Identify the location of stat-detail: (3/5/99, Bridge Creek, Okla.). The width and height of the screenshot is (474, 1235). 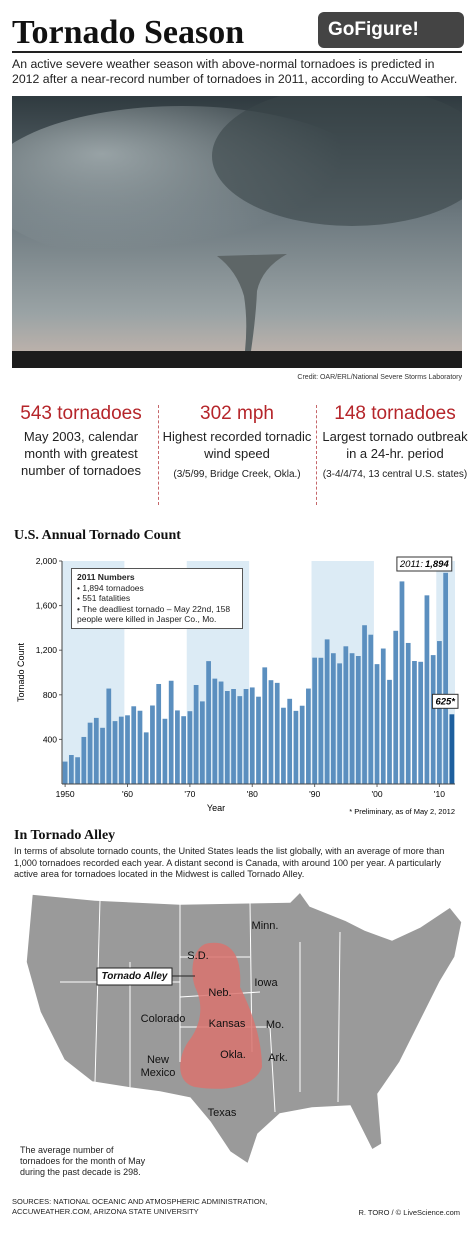
(237, 474).